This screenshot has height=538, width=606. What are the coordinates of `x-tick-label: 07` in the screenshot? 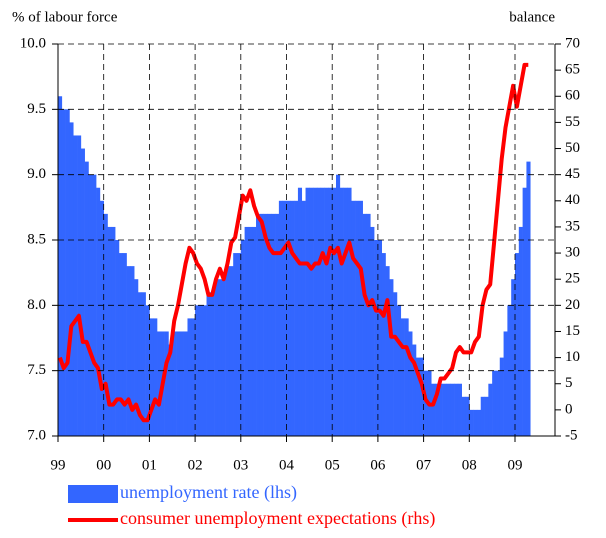 It's located at (424, 465).